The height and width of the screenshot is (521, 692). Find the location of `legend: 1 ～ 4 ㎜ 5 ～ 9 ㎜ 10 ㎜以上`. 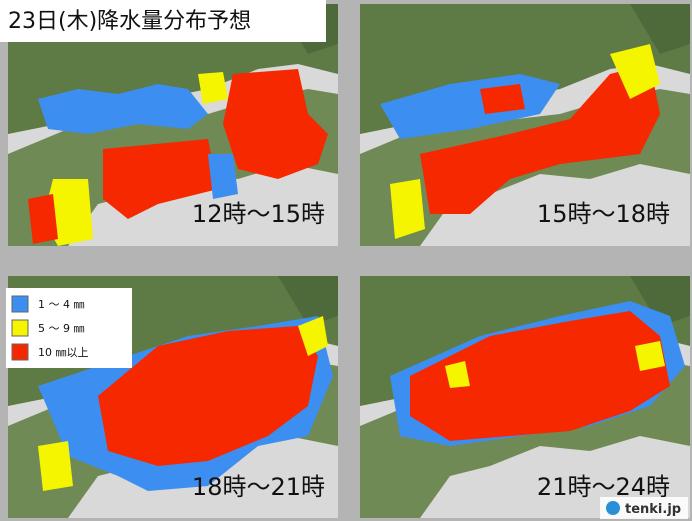

legend: 1 ～ 4 ㎜ 5 ～ 9 ㎜ 10 ㎜以上 is located at coordinates (50, 328).